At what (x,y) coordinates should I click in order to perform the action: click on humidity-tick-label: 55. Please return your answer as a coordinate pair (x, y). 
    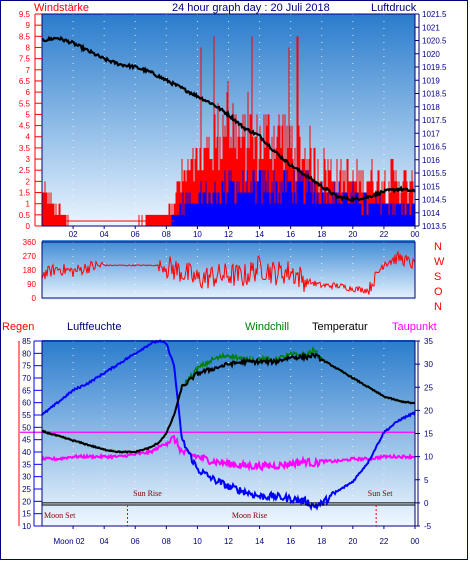
    Looking at the image, I should click on (26, 415).